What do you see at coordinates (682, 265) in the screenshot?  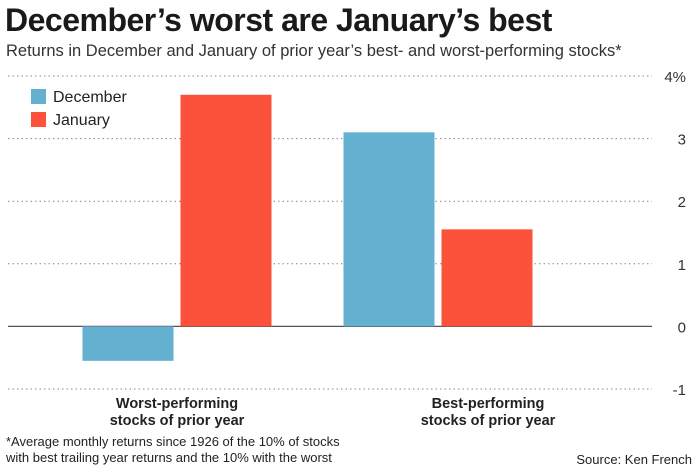 I see `y-tick-label: 1` at bounding box center [682, 265].